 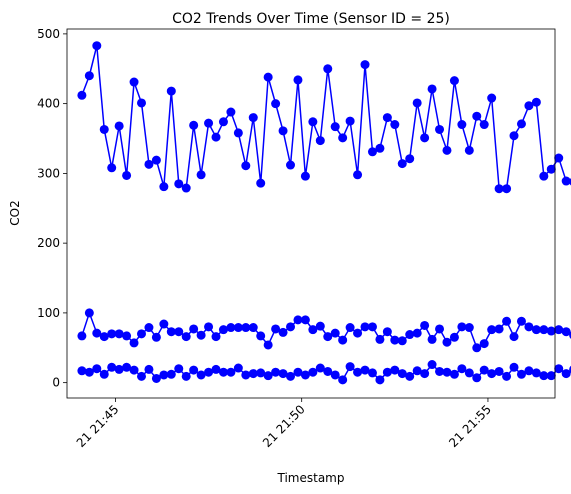 What do you see at coordinates (48, 34) in the screenshot?
I see `y-tick-label: 500` at bounding box center [48, 34].